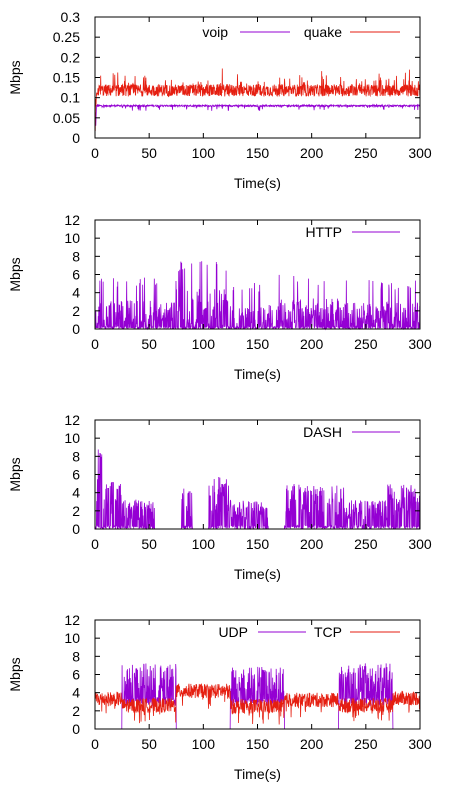  What do you see at coordinates (71, 98) in the screenshot?
I see `y-tick-label: 0.1` at bounding box center [71, 98].